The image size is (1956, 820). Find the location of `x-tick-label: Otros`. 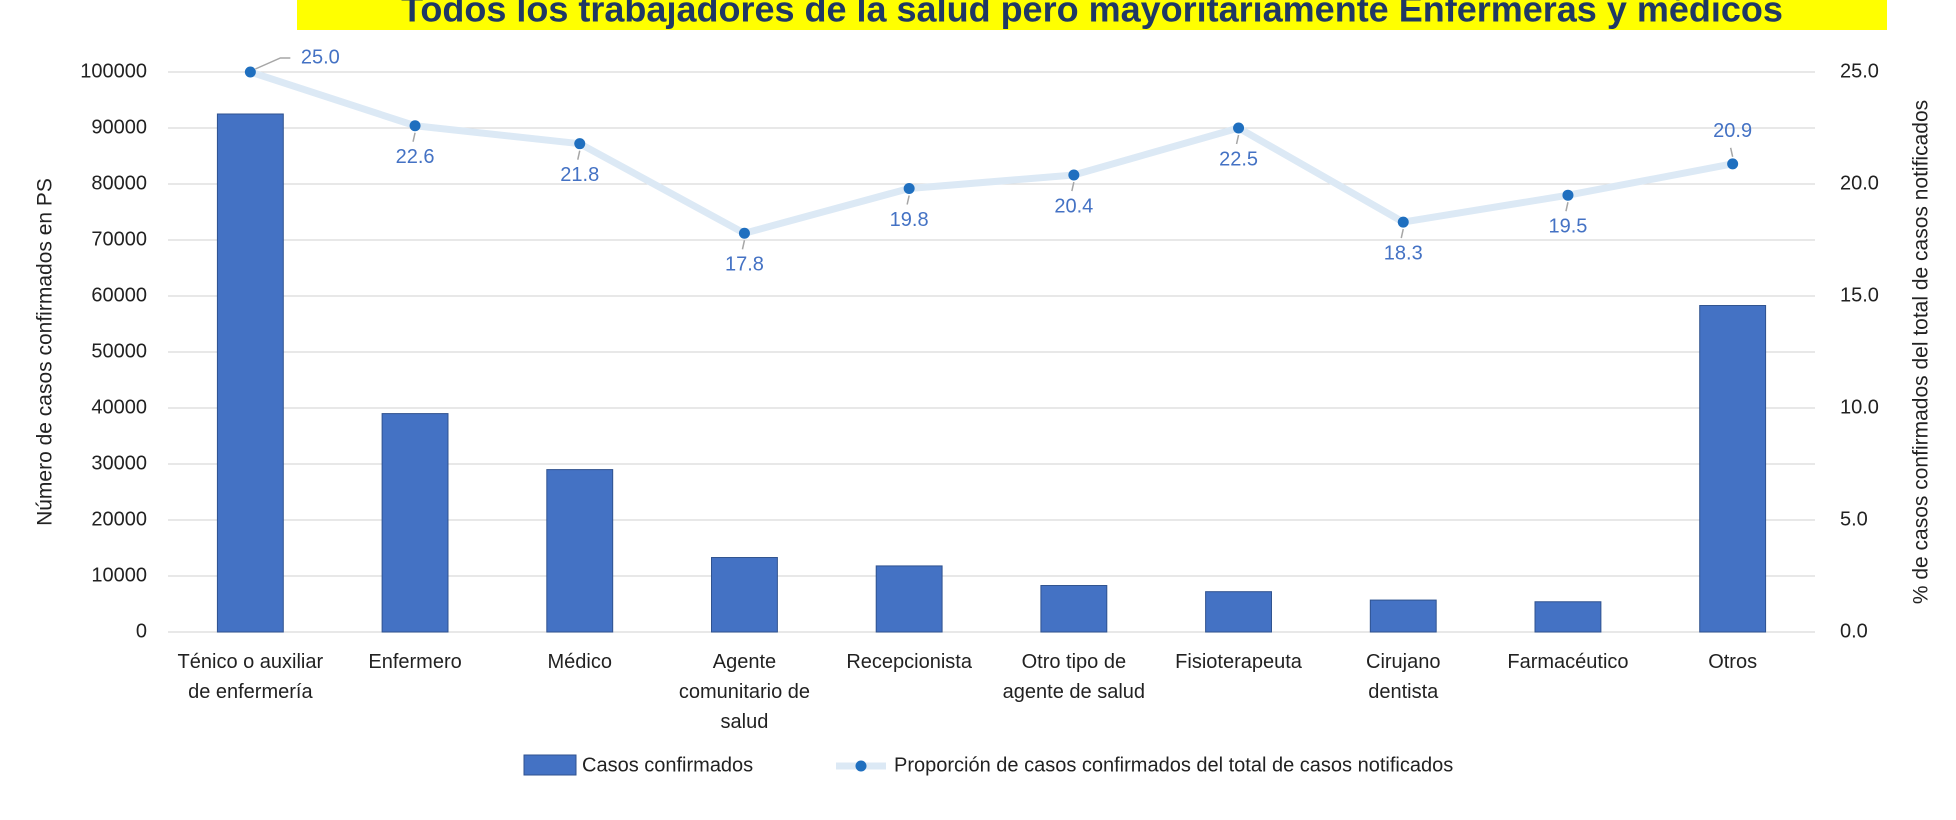

x-tick-label: Otros is located at coordinates (1732, 662).